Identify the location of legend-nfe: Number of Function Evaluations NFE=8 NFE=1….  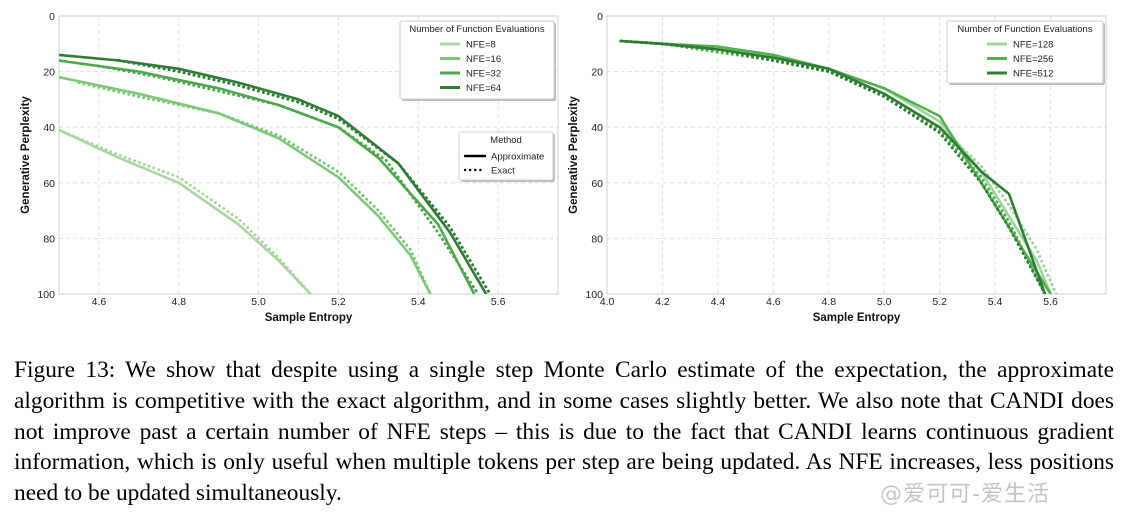
(477, 60).